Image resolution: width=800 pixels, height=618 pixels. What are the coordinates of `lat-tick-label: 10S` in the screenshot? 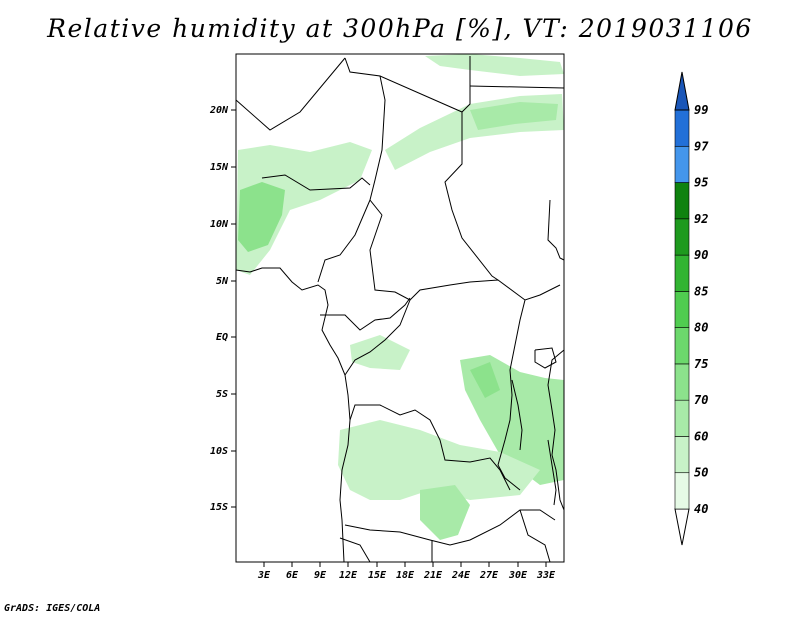 It's located at (219, 451).